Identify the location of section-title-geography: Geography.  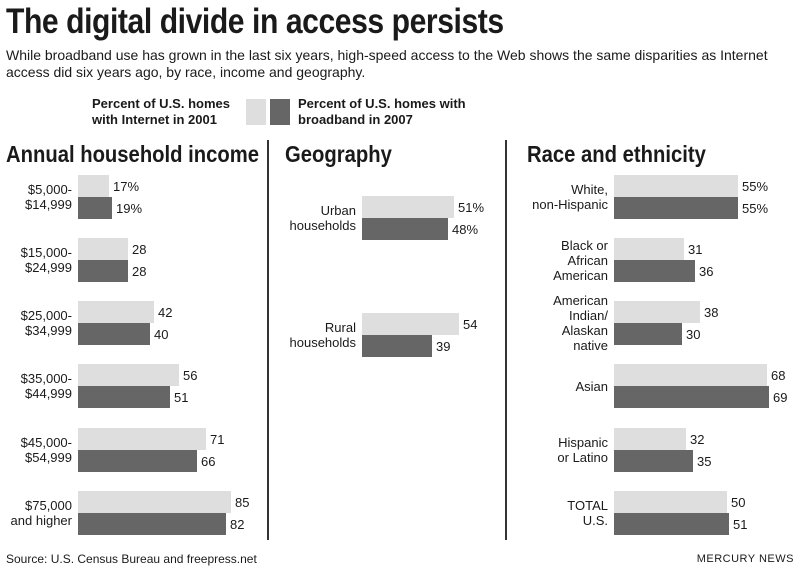
(338, 154).